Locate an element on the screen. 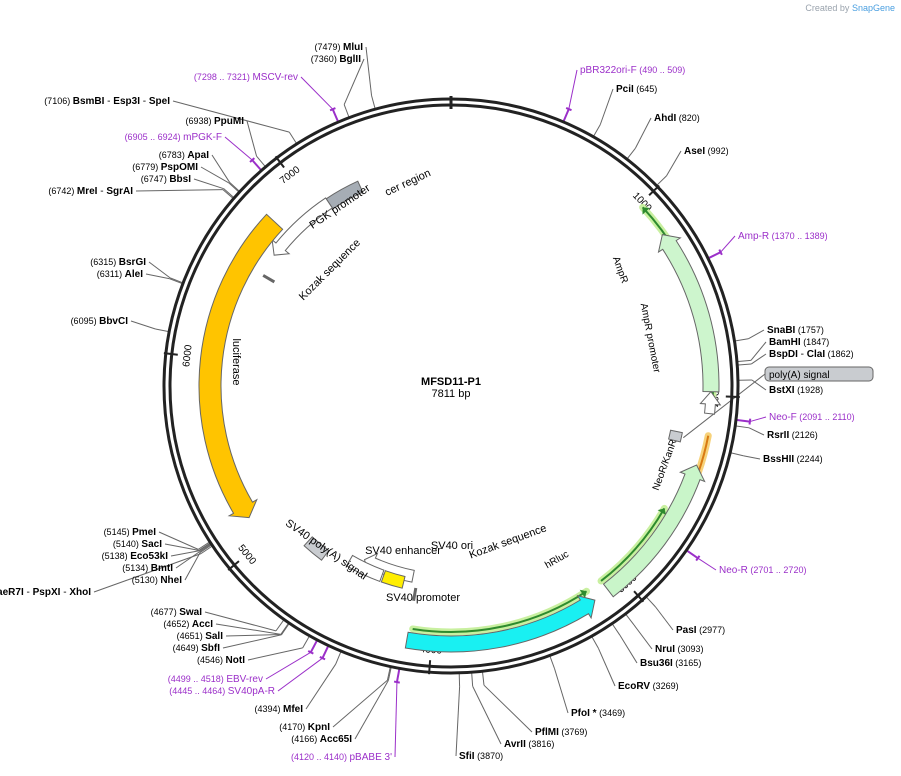 The width and height of the screenshot is (901, 776). left-site-bsmbi-3: (7106) BsmBI - Esp3I - SpeI is located at coordinates (107, 101).